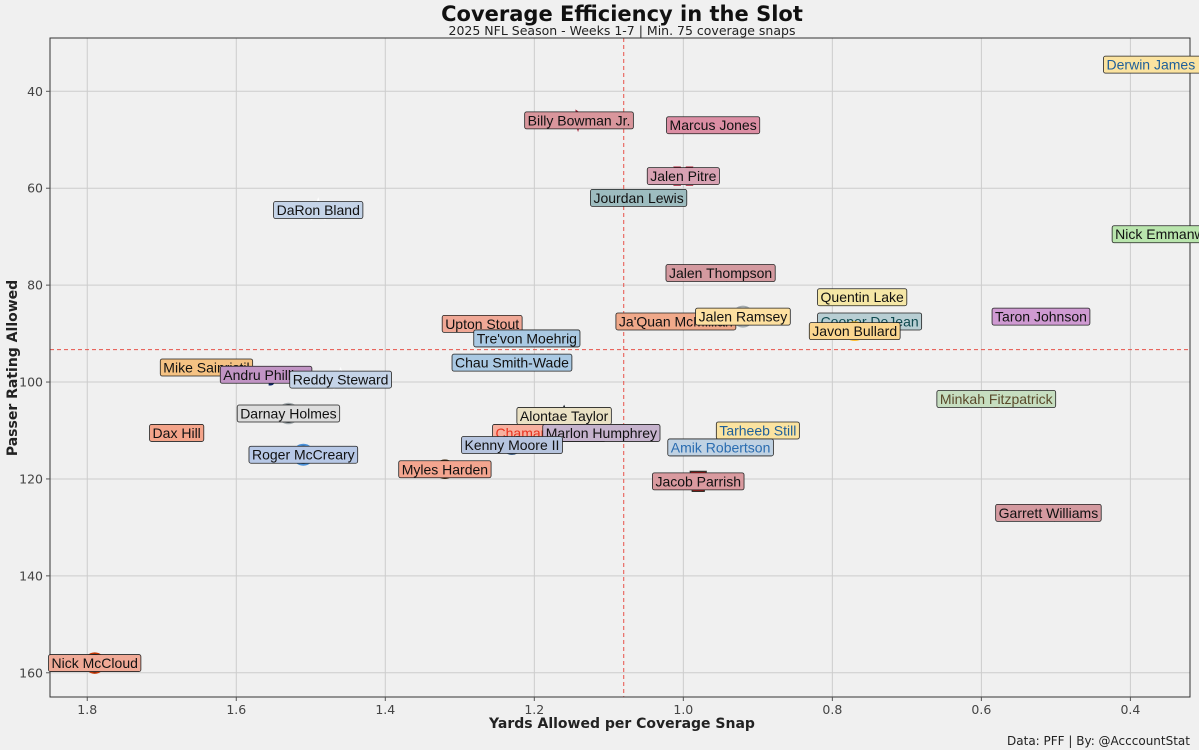 The image size is (1199, 750). I want to click on point-label: Marcus Jones, so click(713, 125).